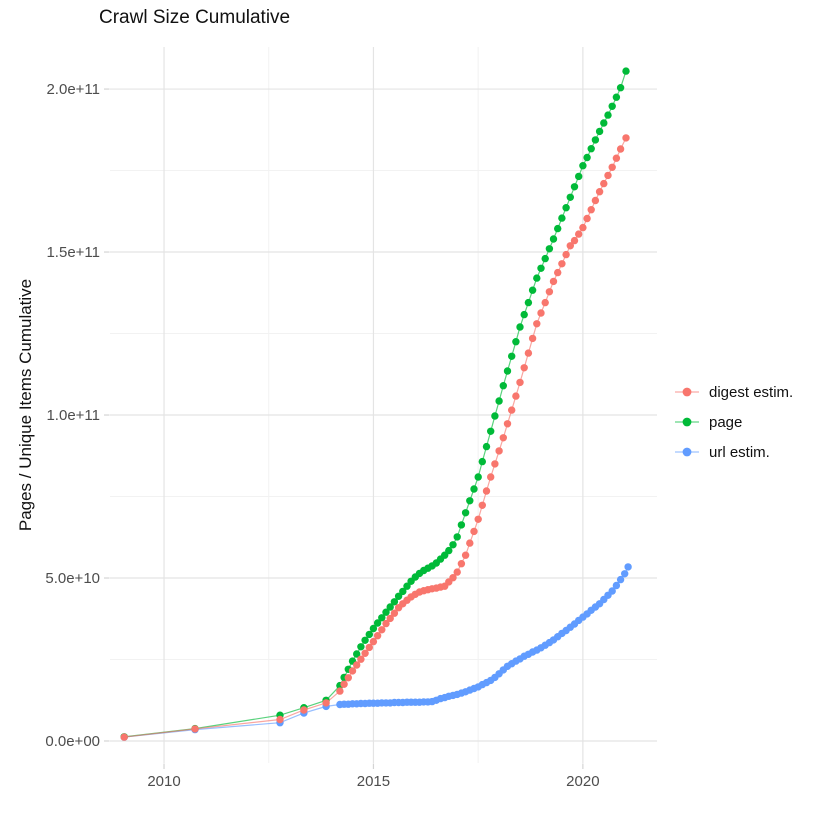  I want to click on legend-item-digest: digest estim., so click(733, 392).